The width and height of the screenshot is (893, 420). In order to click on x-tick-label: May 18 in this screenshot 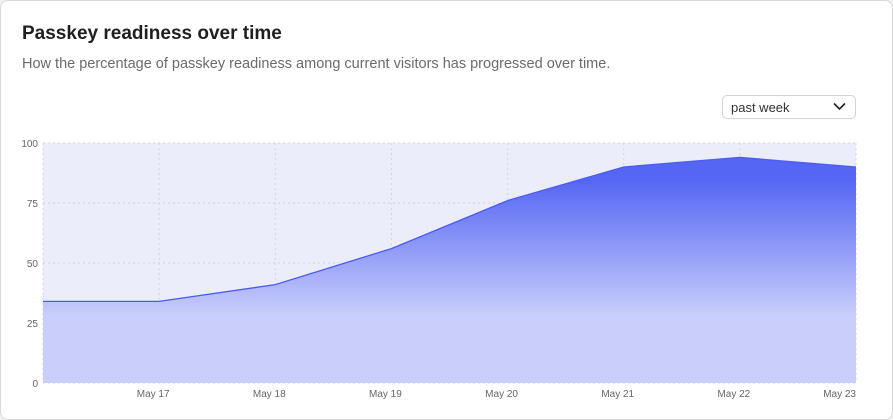, I will do `click(269, 394)`.